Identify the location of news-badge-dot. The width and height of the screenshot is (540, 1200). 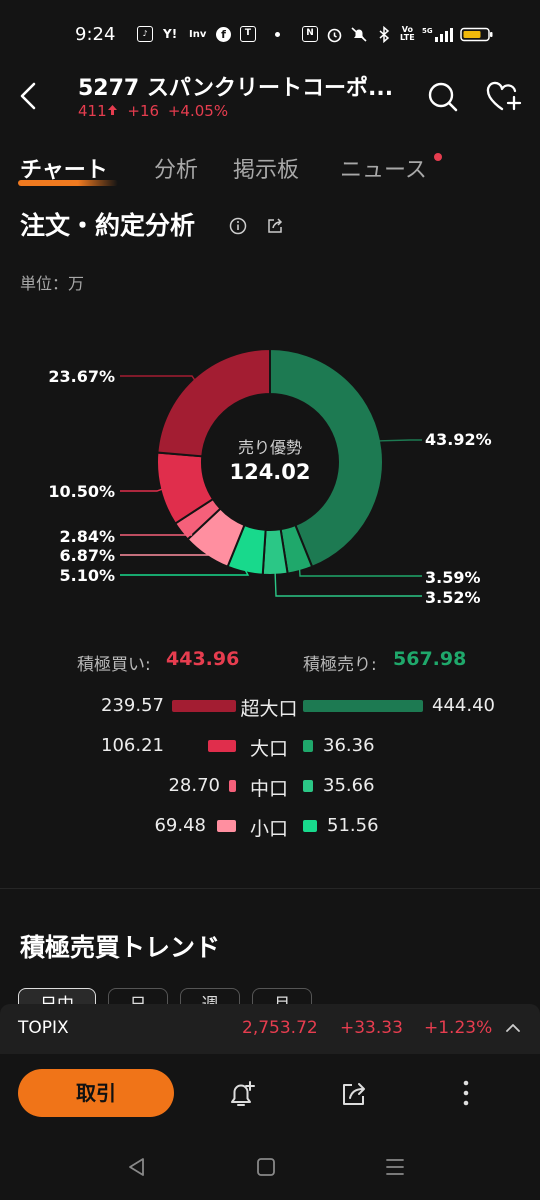
(438, 157).